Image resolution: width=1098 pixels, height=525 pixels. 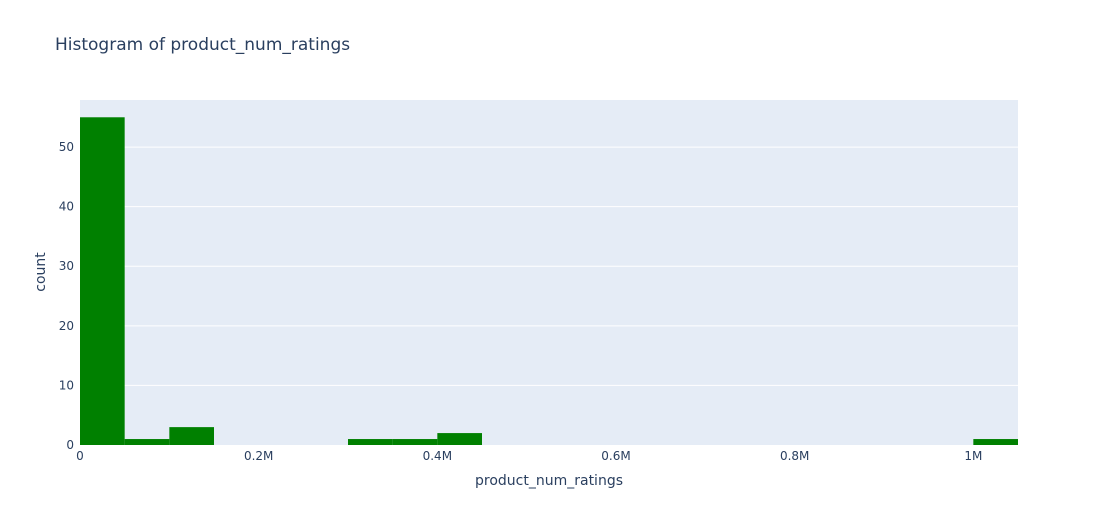 I want to click on chart-title: Histogram of product_num_ratings, so click(x=202, y=45).